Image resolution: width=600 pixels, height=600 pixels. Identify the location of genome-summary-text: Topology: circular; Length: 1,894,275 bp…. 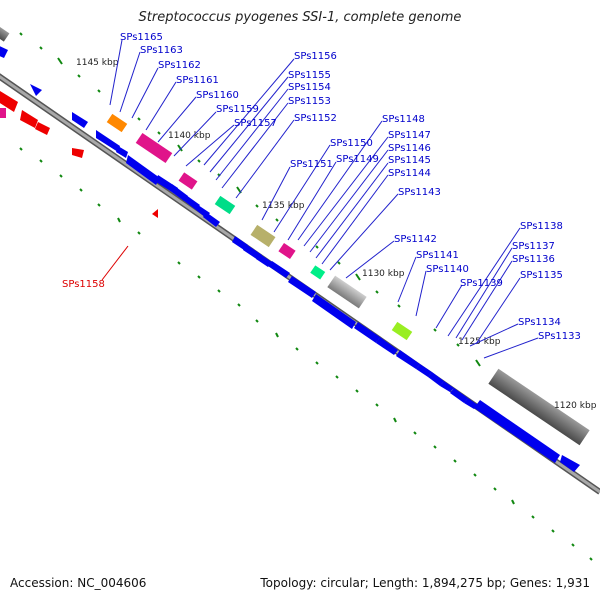
(425, 583).